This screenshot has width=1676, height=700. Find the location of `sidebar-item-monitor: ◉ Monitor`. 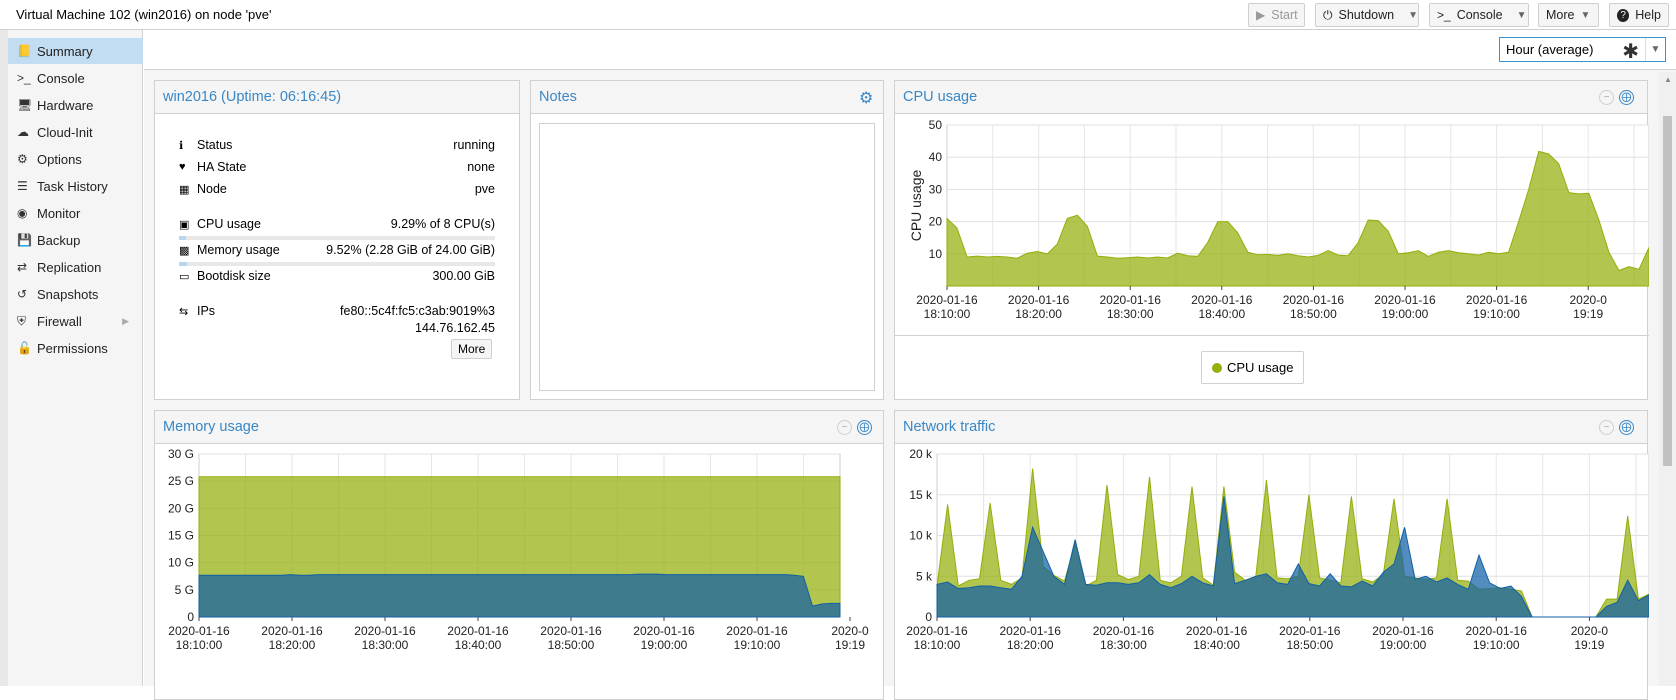

sidebar-item-monitor: ◉ Monitor is located at coordinates (75, 213).